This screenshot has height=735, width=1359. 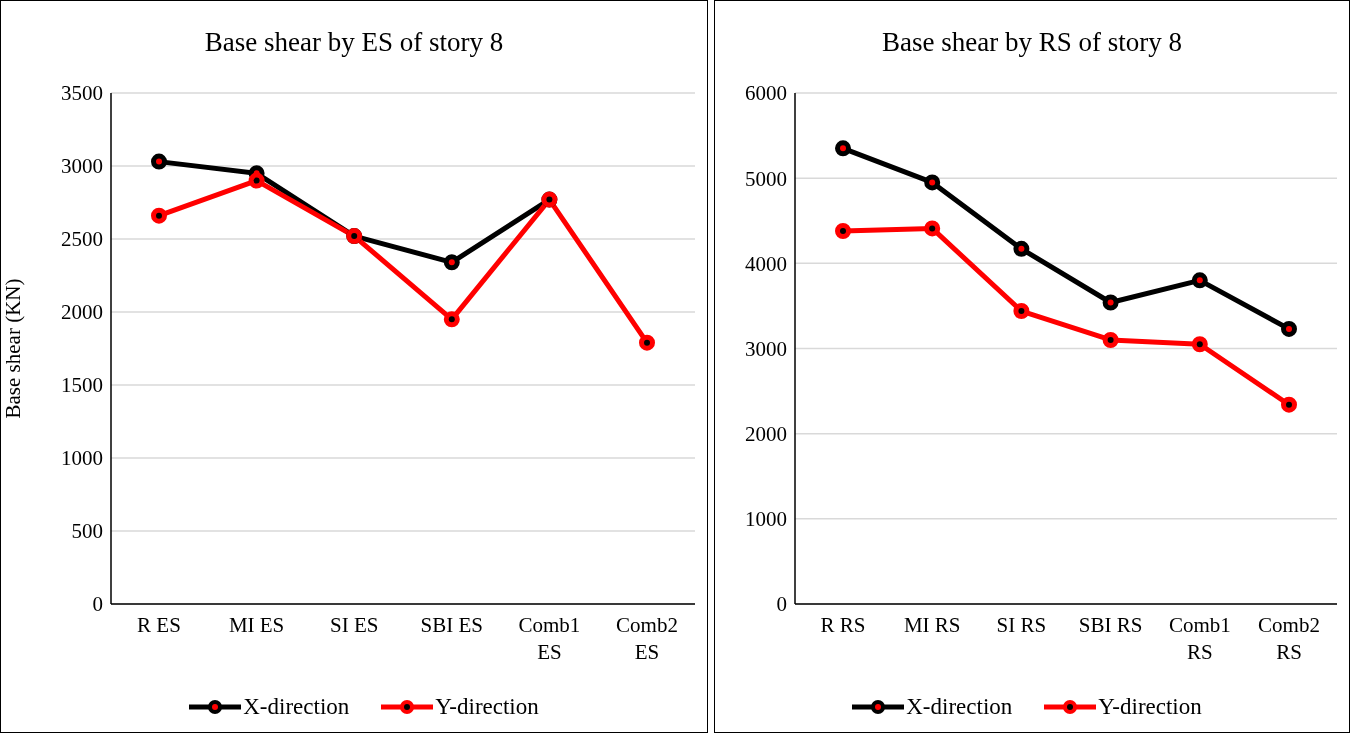 I want to click on chart-title: Base shear by ES of story 8, so click(x=354, y=42).